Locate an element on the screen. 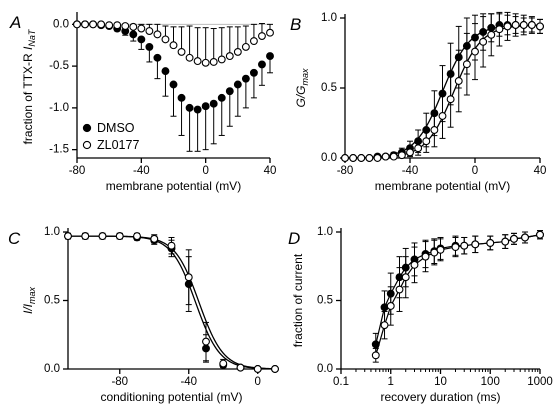 Image resolution: width=560 pixels, height=410 pixels. x-axis-label: recovery duration (ms) is located at coordinates (440, 397).